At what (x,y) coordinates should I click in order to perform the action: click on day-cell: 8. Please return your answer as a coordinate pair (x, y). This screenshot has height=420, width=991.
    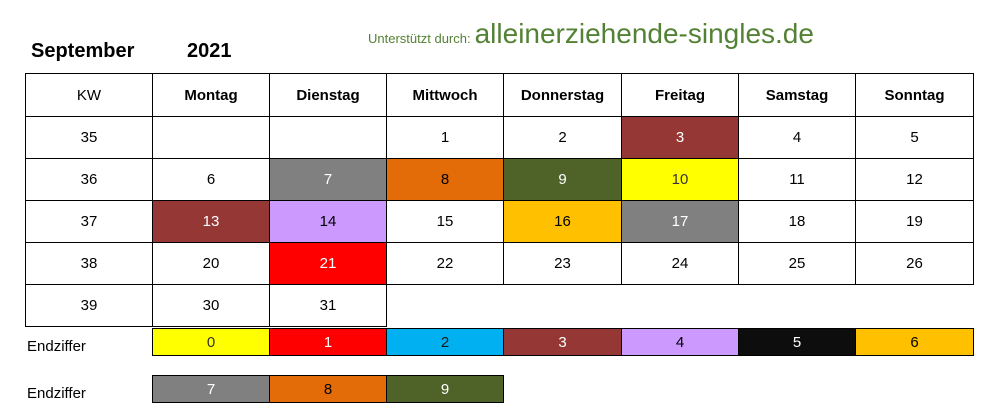
    Looking at the image, I should click on (445, 179).